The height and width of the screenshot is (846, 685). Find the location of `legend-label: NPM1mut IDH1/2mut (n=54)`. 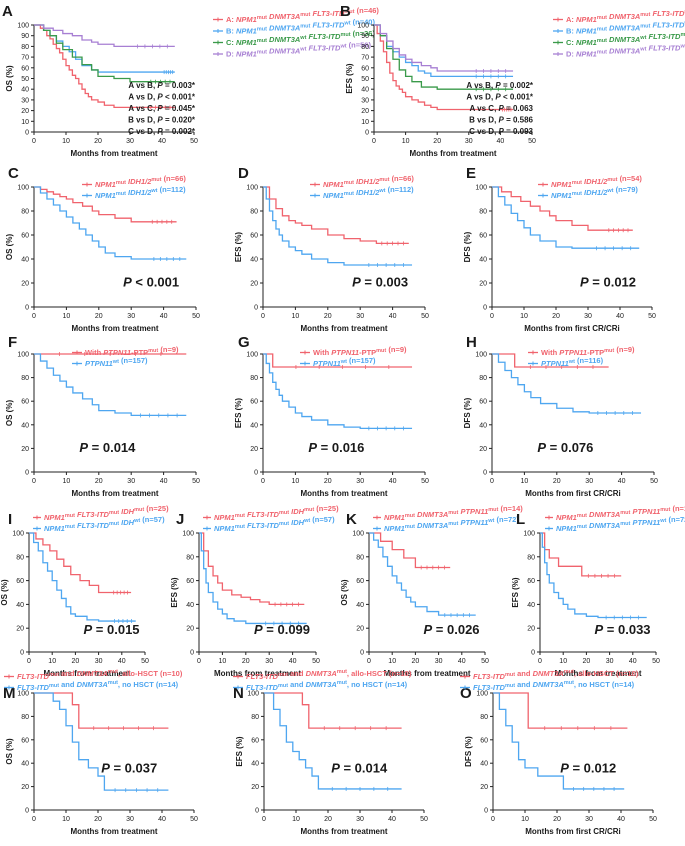

legend-label: NPM1mut IDH1/2mut (n=54) is located at coordinates (596, 181).